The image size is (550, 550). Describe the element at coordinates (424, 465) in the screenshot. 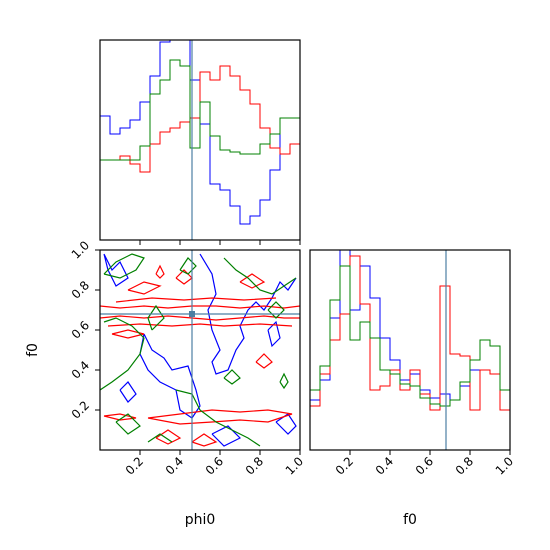

I see `f0-histogram-x-tick-label: 0.6` at that location.